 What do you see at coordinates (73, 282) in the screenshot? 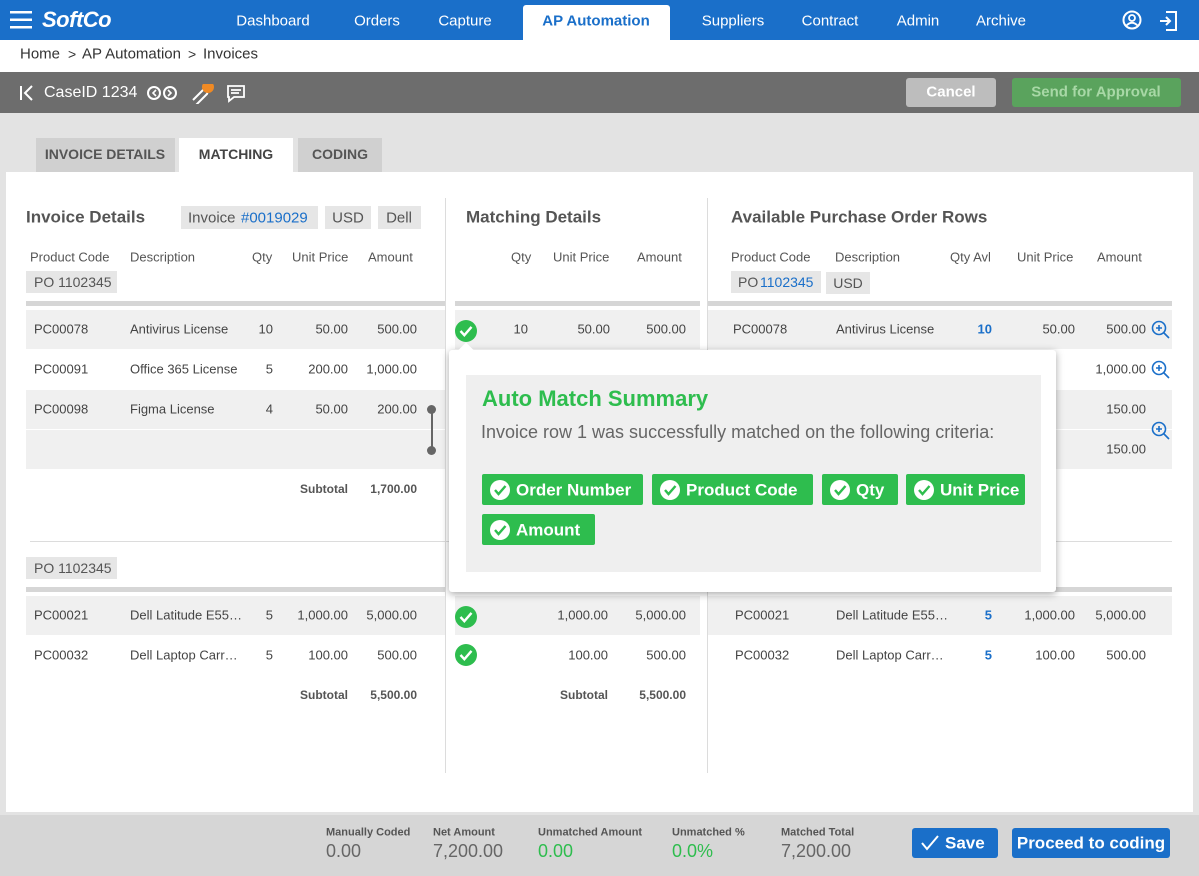
I see `po-tag-label: PO 1102345` at bounding box center [73, 282].